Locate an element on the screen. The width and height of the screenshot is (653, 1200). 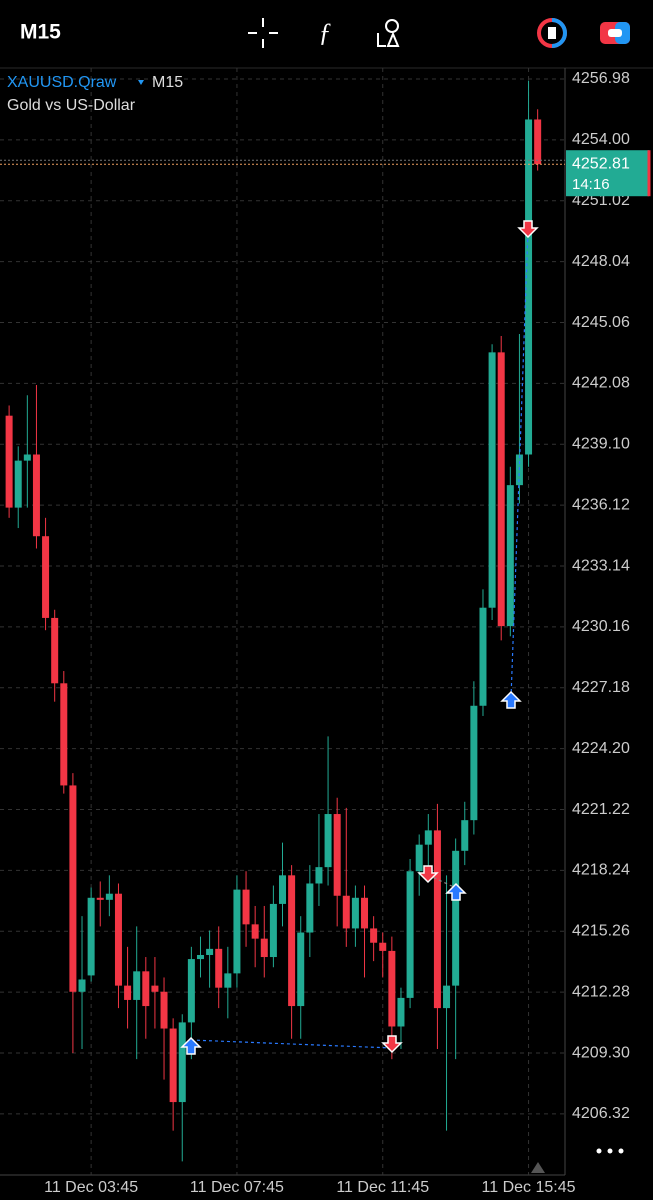
y-tick-label: 4254.00 is located at coordinates (601, 139).